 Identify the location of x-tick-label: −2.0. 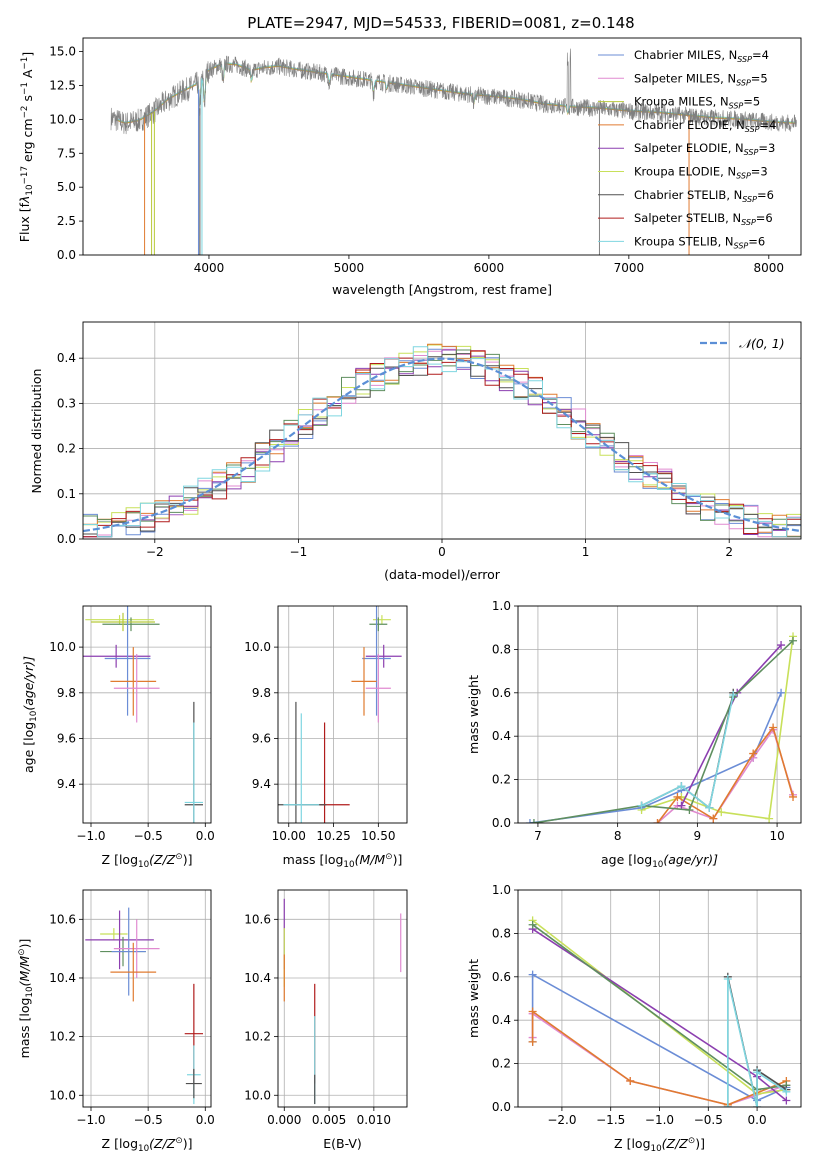
(561, 1120).